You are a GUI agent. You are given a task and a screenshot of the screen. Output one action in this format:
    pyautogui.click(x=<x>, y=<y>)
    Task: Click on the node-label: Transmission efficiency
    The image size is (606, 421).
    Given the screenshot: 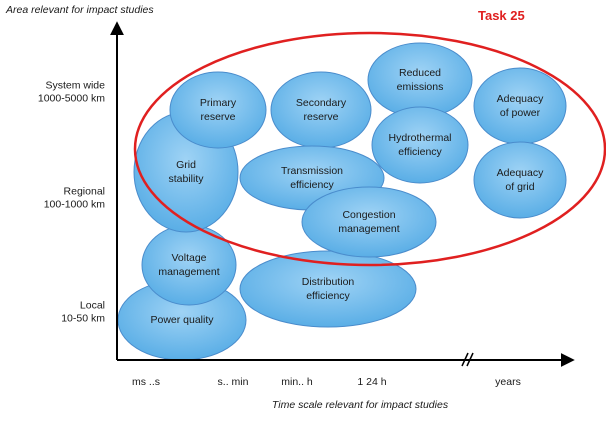 What is the action you would take?
    pyautogui.click(x=312, y=178)
    